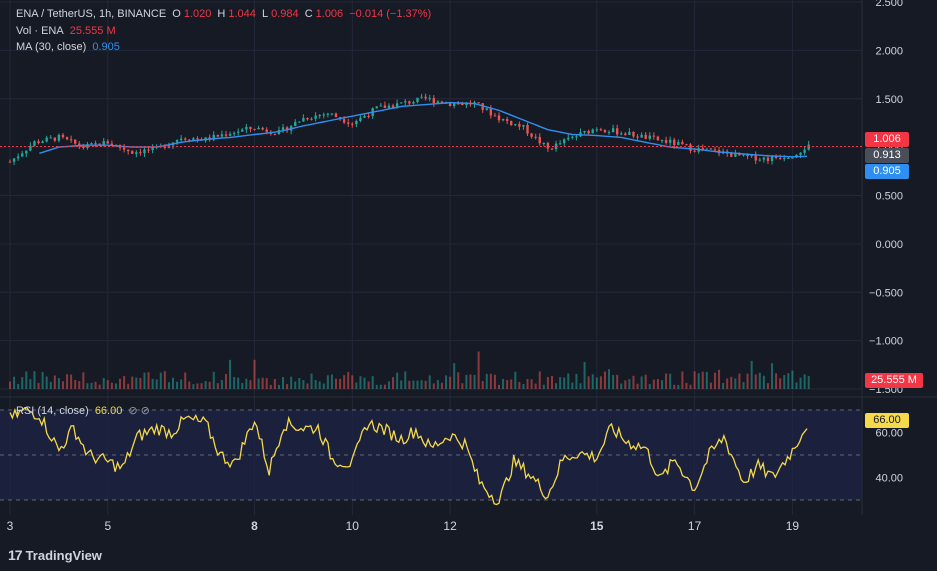 The height and width of the screenshot is (571, 937). Describe the element at coordinates (408, 456) in the screenshot. I see `rsi-line` at that location.